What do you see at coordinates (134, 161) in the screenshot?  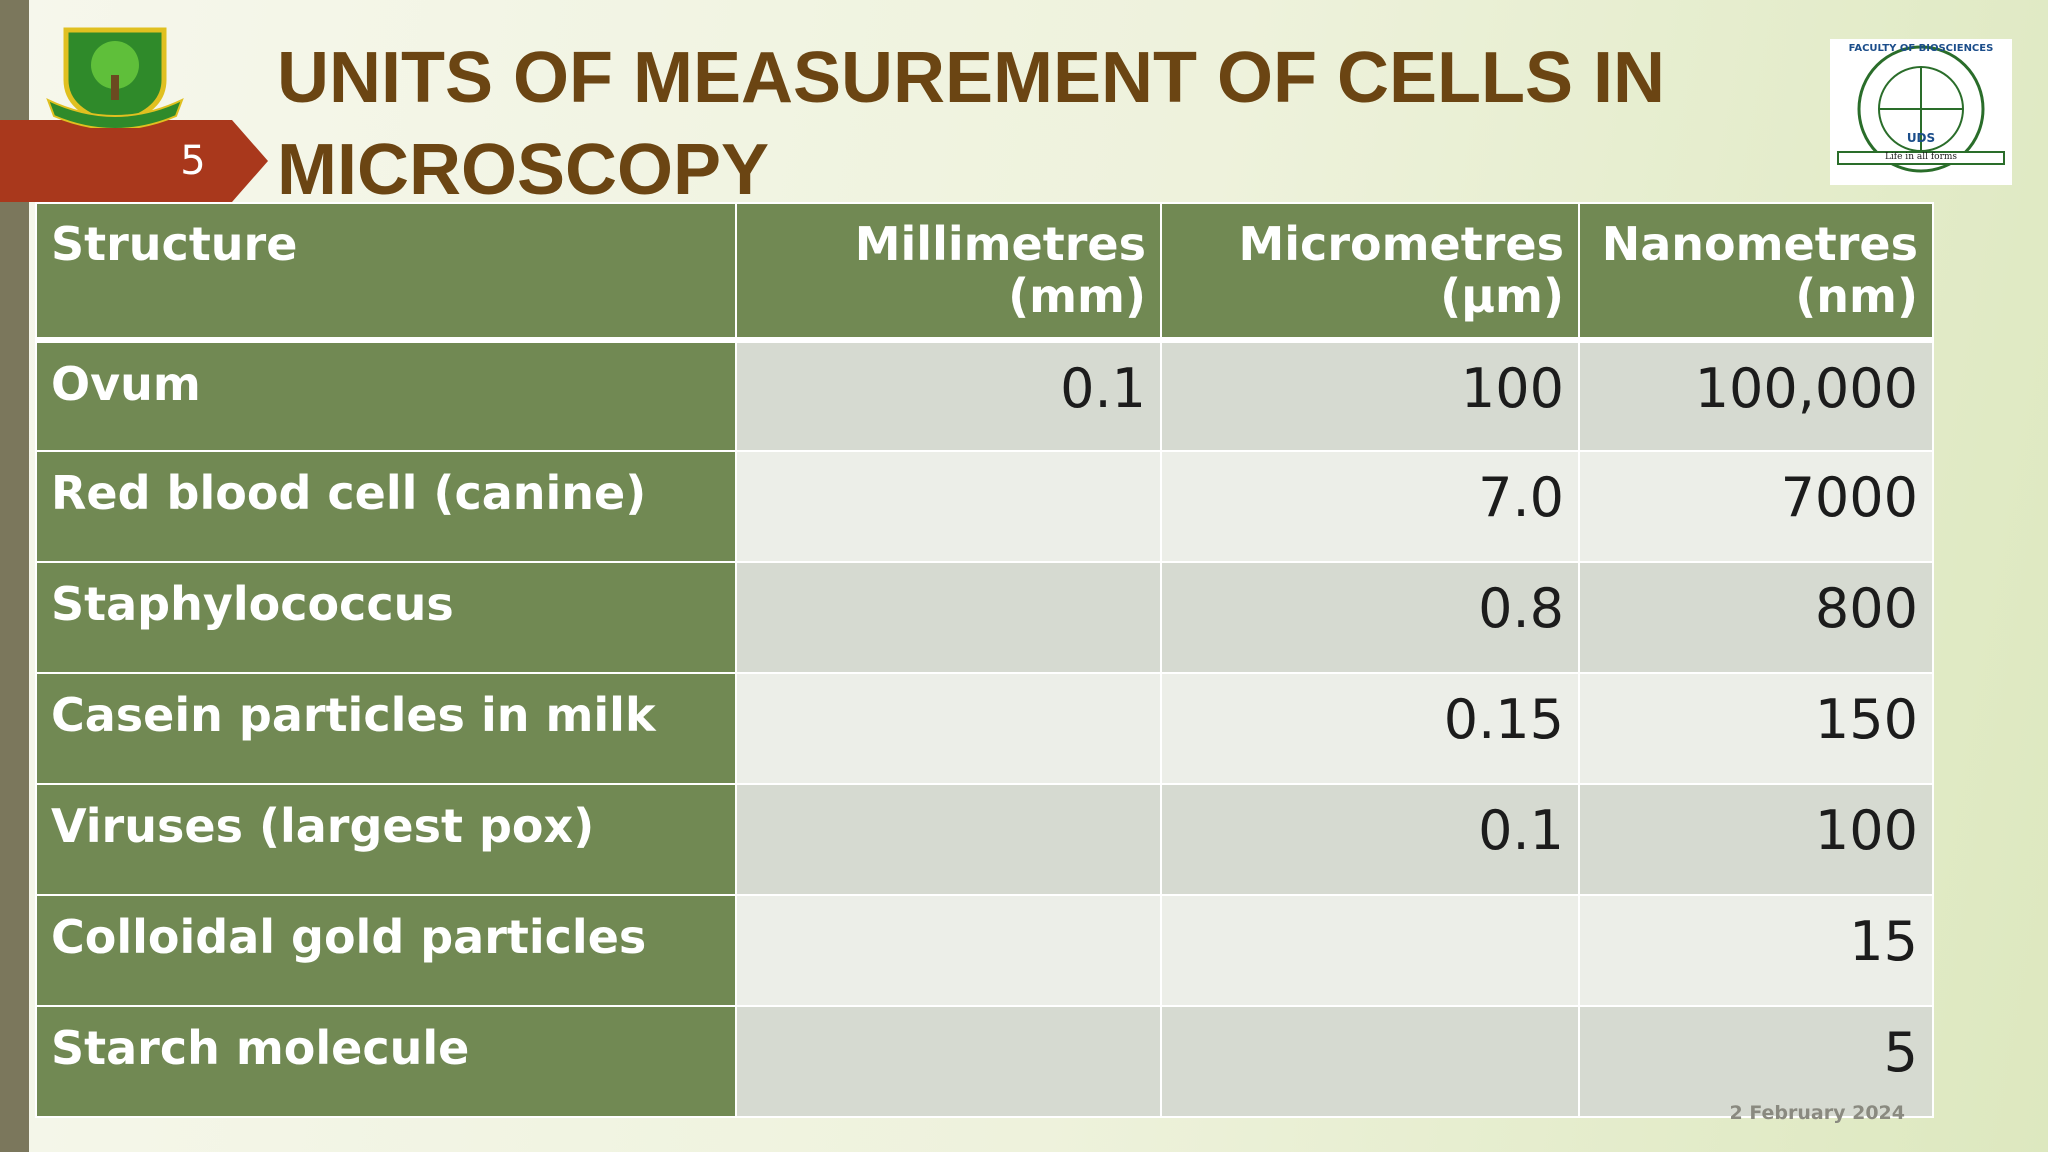 I see `number-banner` at bounding box center [134, 161].